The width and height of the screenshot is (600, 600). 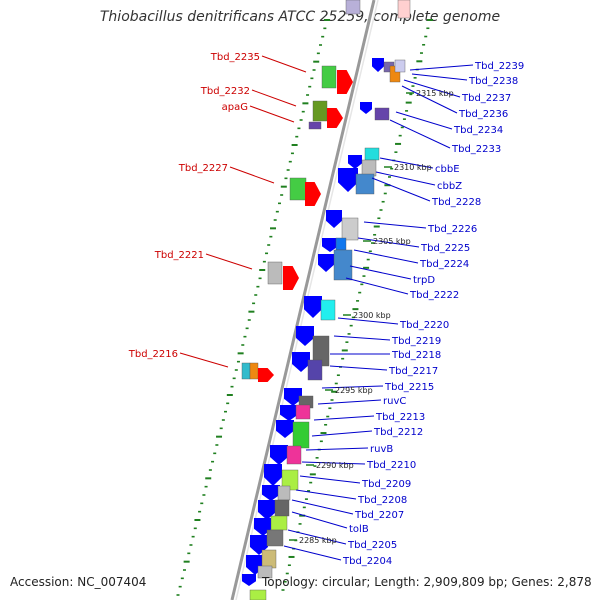 What do you see at coordinates (392, 241) in the screenshot?
I see `scale-label: 2305 kbp` at bounding box center [392, 241].